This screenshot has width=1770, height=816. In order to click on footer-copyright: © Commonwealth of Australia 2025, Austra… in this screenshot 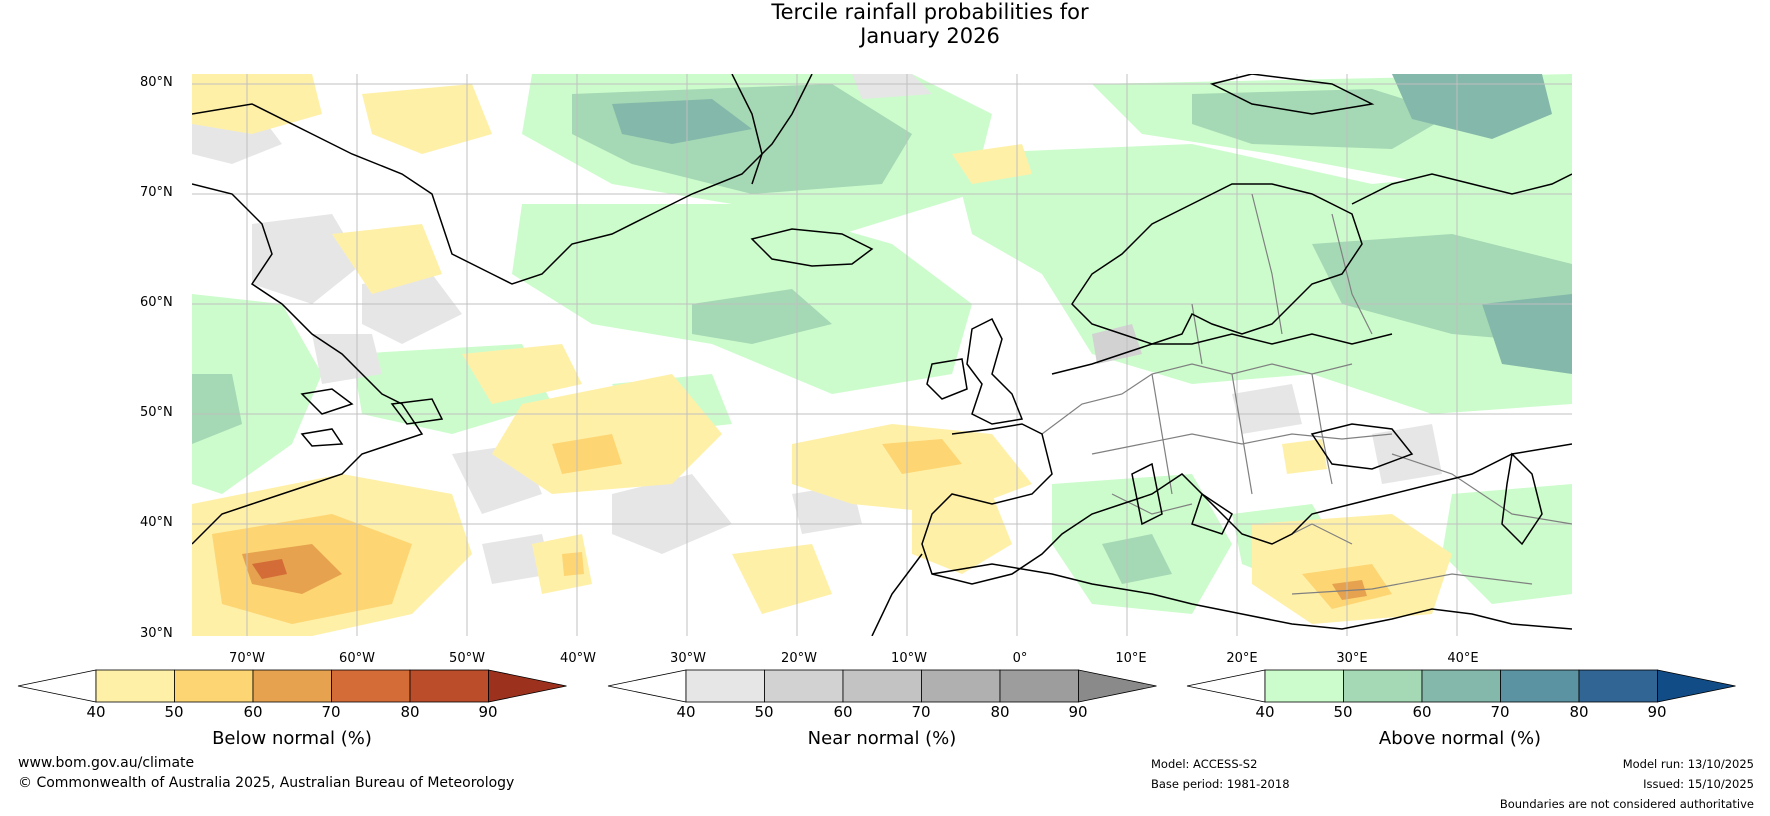, I will do `click(266, 783)`.